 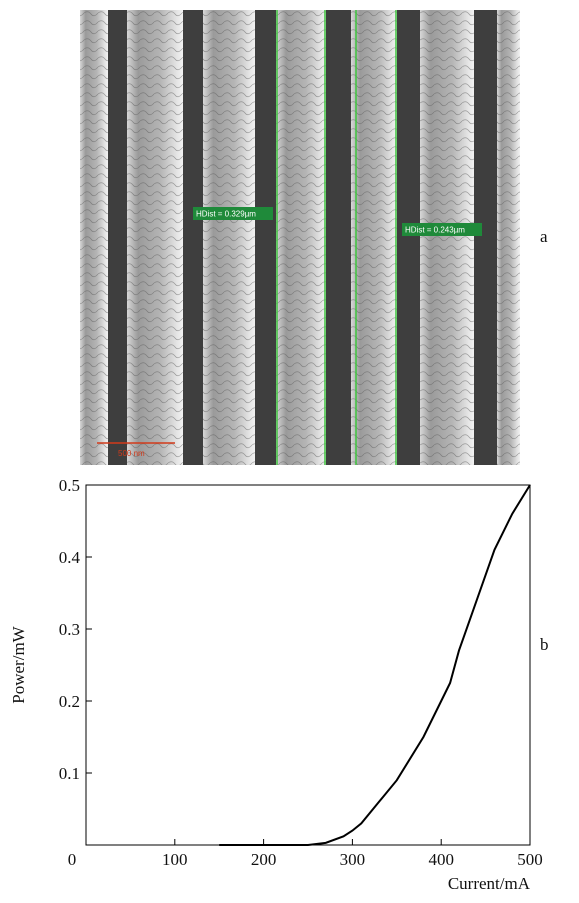 I want to click on y-tick-label: 0.5, so click(x=69, y=485).